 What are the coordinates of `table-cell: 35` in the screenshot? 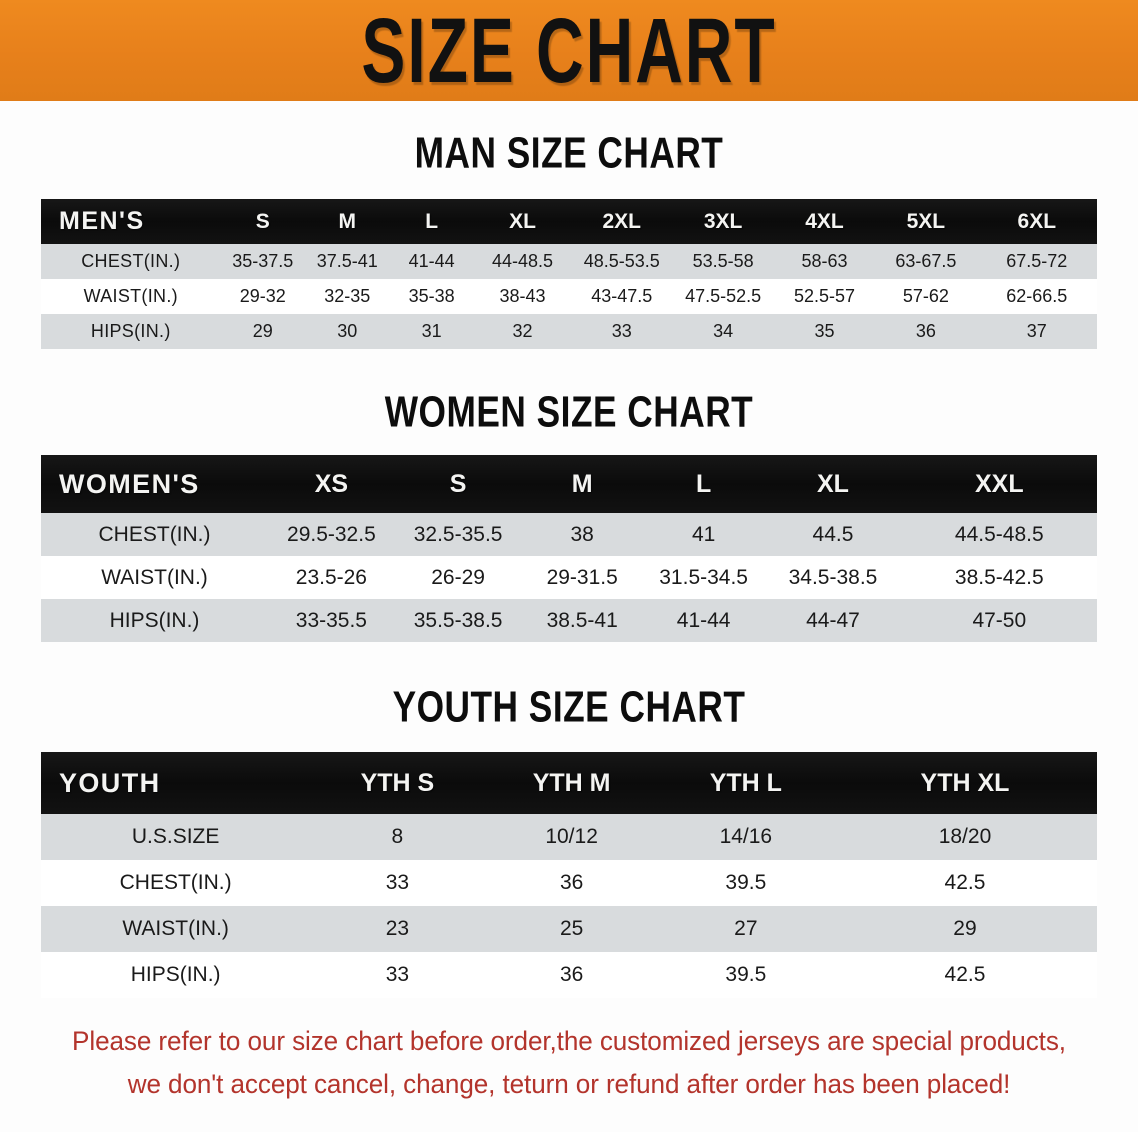 It's located at (824, 331).